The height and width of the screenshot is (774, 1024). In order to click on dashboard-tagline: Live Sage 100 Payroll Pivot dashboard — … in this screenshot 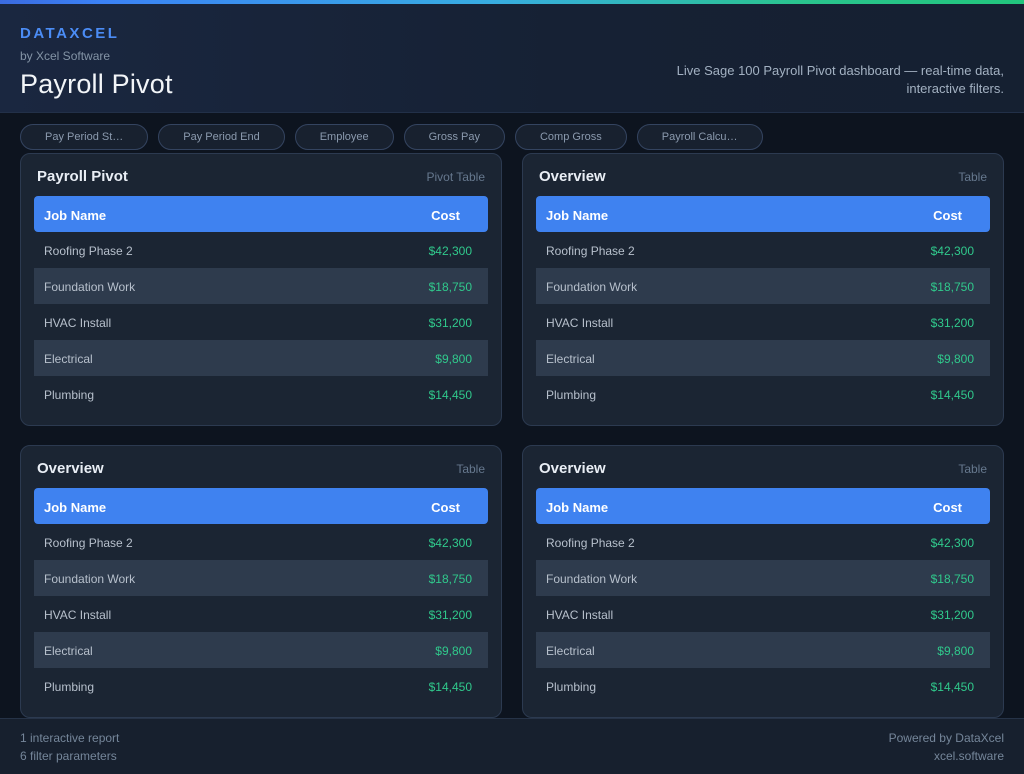, I will do `click(840, 80)`.